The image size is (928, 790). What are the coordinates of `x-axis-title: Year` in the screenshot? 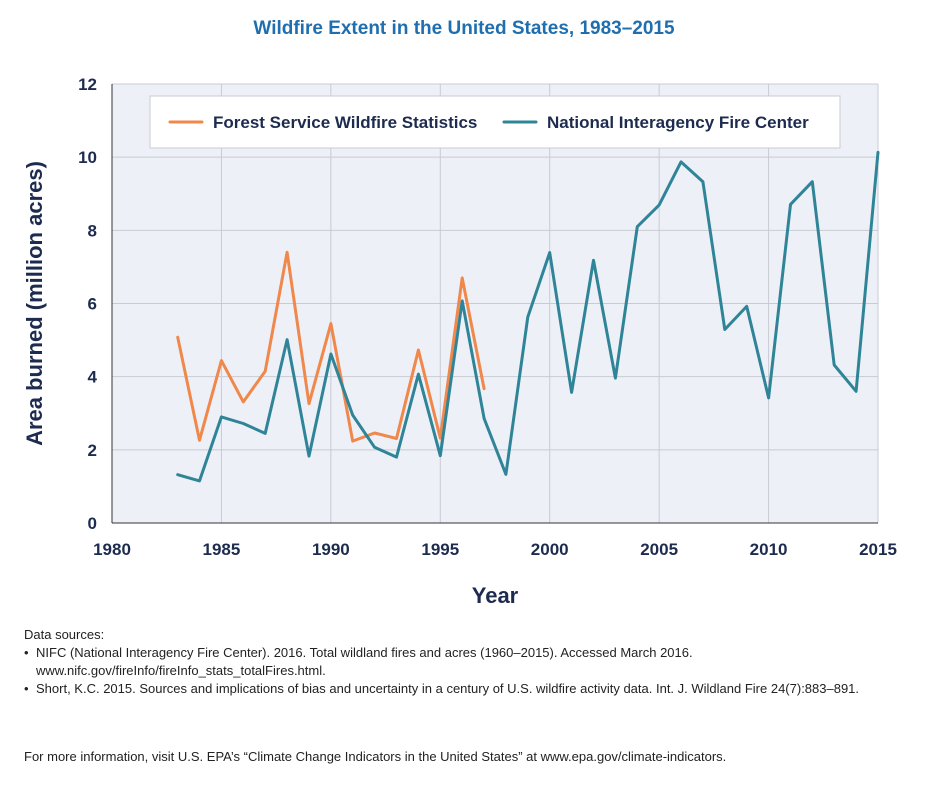 It's located at (495, 595).